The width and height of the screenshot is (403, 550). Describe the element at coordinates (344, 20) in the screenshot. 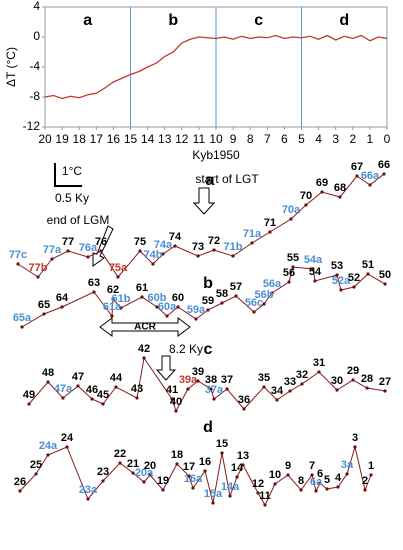

I see `section-label: d` at that location.